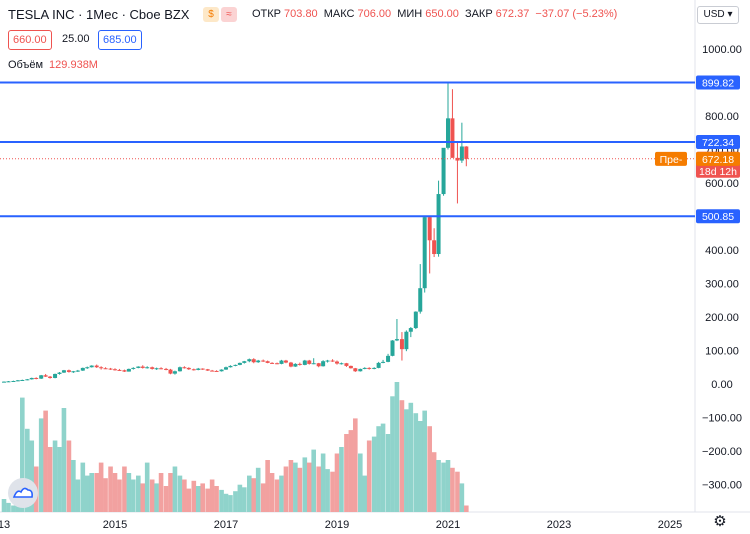 This screenshot has width=750, height=534. What do you see at coordinates (722, 285) in the screenshot?
I see `y-tick-label: 300.00` at bounding box center [722, 285].